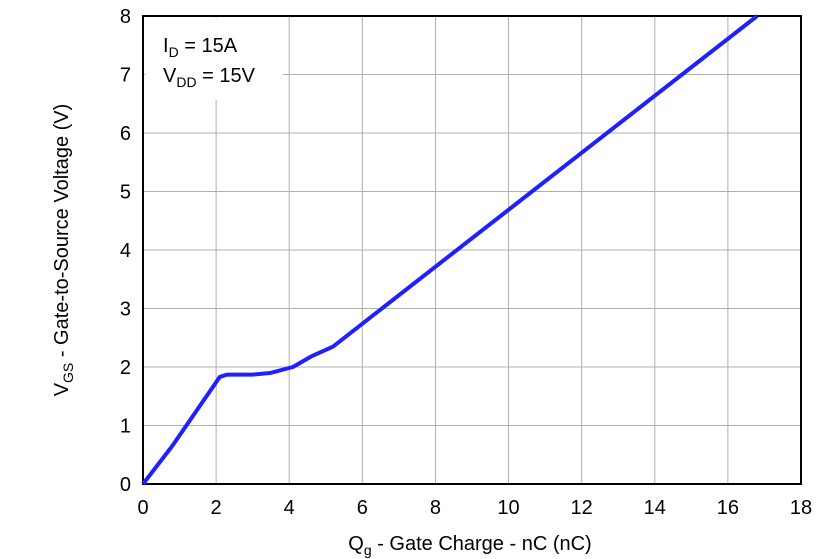 This screenshot has width=839, height=559. Describe the element at coordinates (174, 52) in the screenshot. I see `annotation-sub: D` at that location.